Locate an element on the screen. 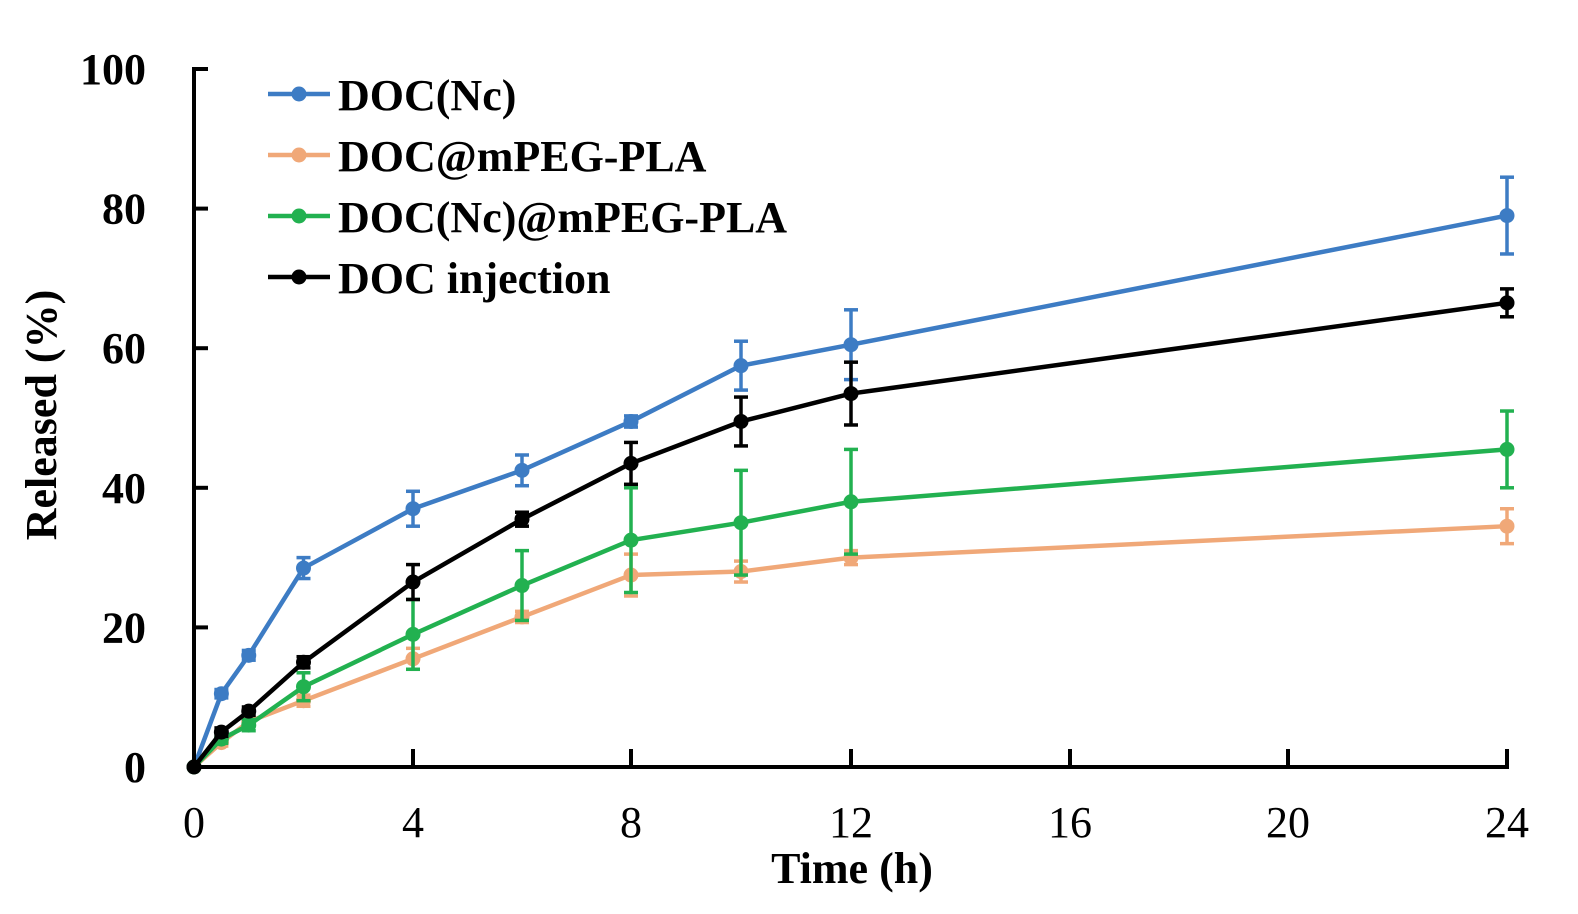 The width and height of the screenshot is (1578, 914). x-tick-label: 8 is located at coordinates (631, 822).